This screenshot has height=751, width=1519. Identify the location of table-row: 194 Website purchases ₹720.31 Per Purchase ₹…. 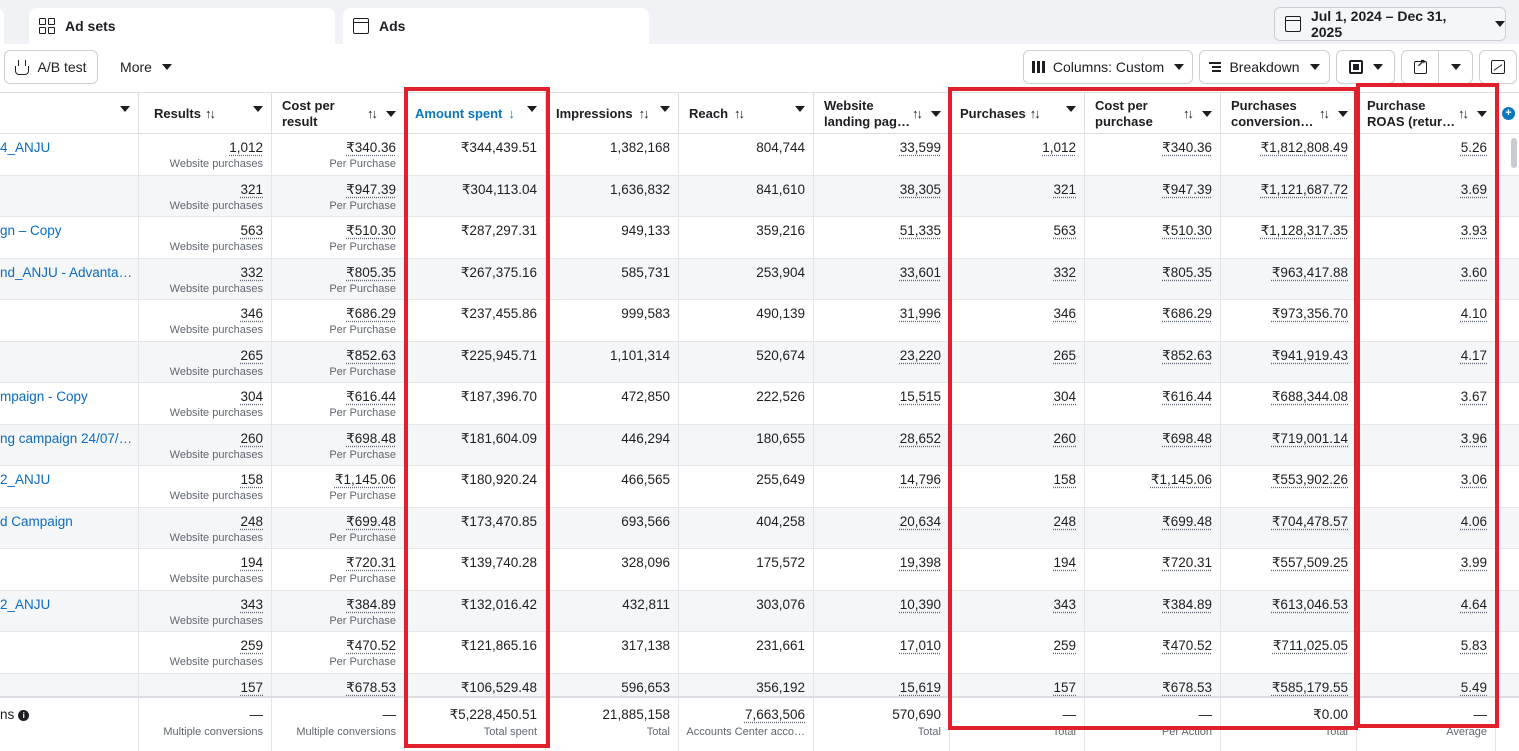
(759, 570).